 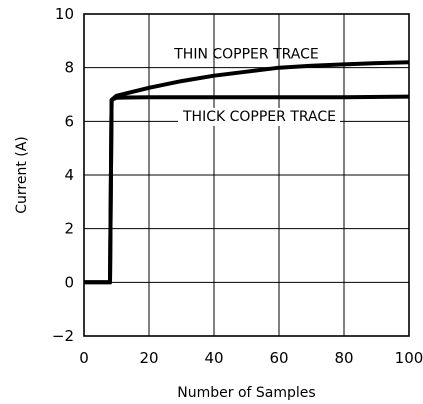 I want to click on y-tick-label: 8, so click(x=69, y=68).